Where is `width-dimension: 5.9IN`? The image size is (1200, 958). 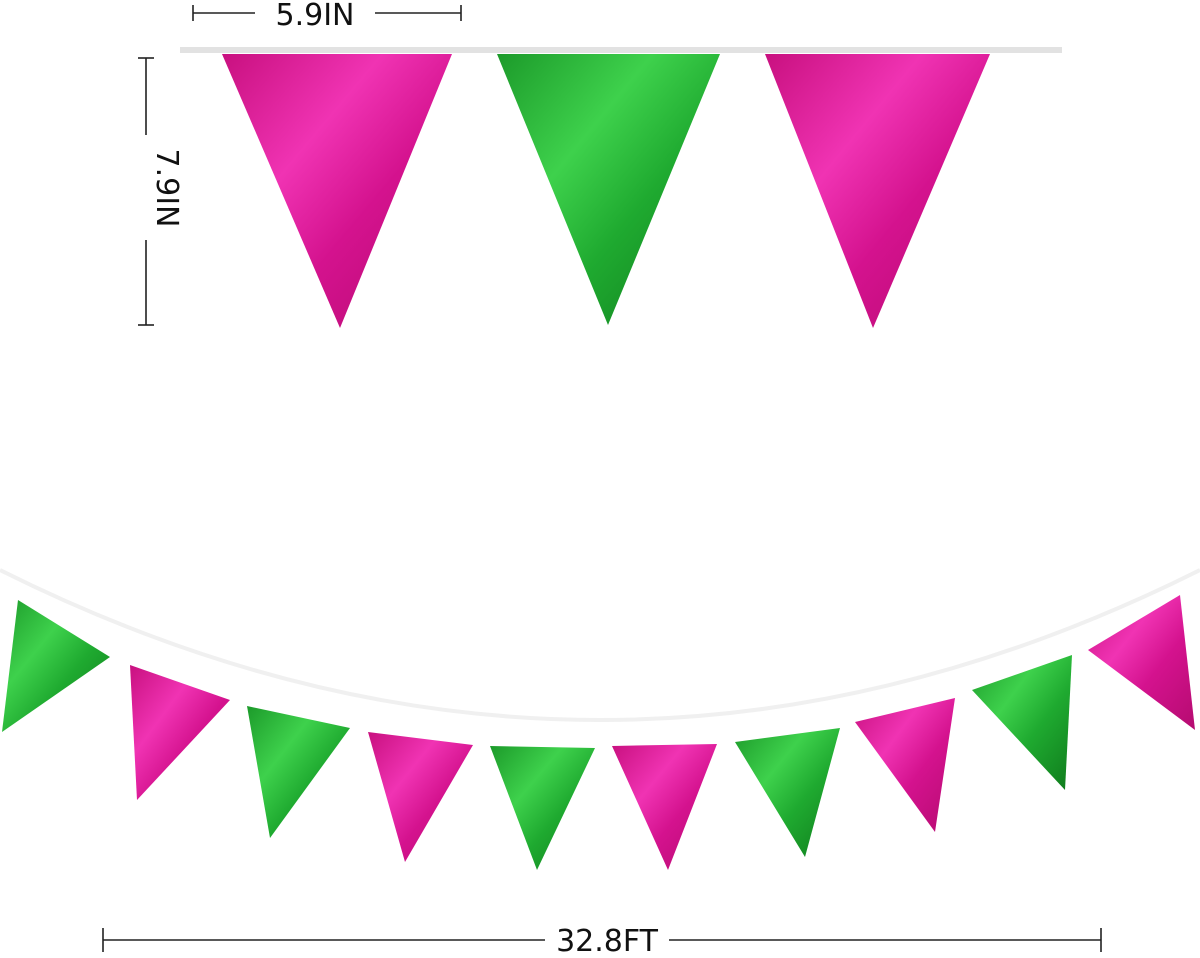
width-dimension: 5.9IN is located at coordinates (327, 16).